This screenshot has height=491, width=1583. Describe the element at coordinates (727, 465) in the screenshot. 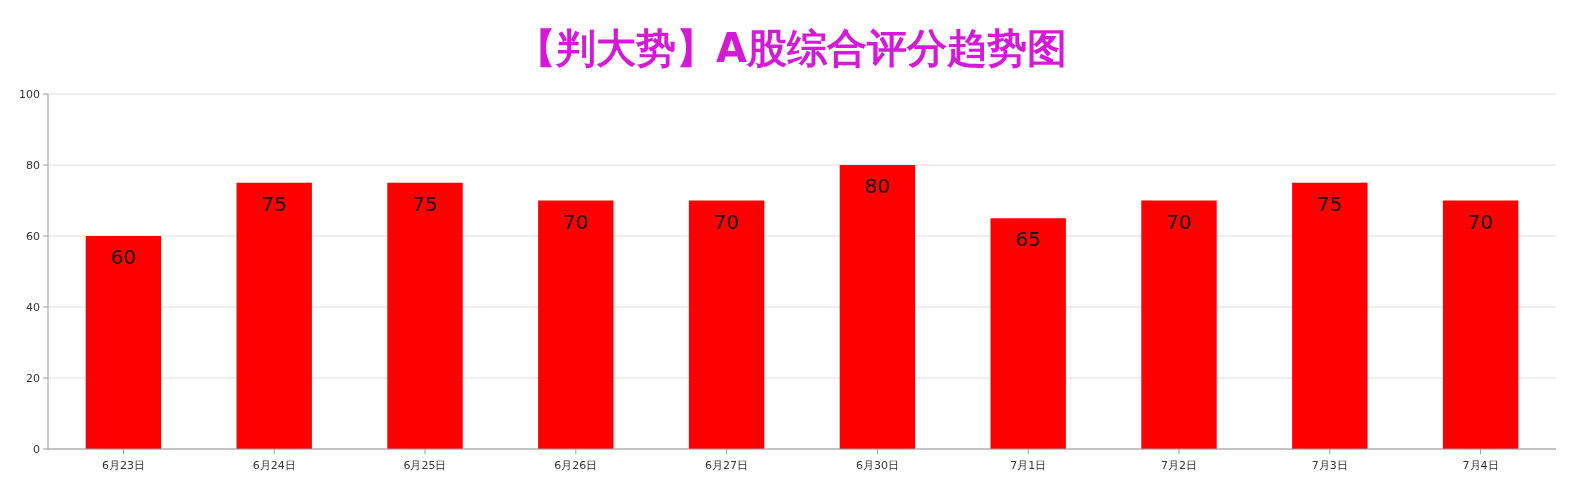

I see `x-tick-label: 6月27日` at that location.